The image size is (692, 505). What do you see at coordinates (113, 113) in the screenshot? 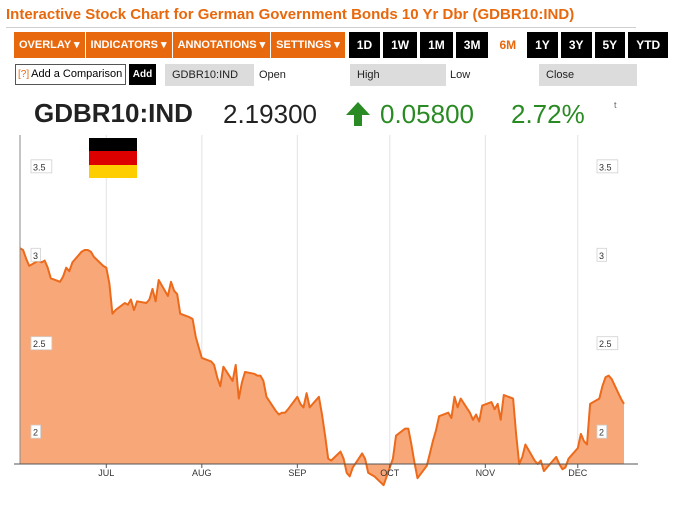
I see `quote-symbol: GDBR10:IND` at bounding box center [113, 113].